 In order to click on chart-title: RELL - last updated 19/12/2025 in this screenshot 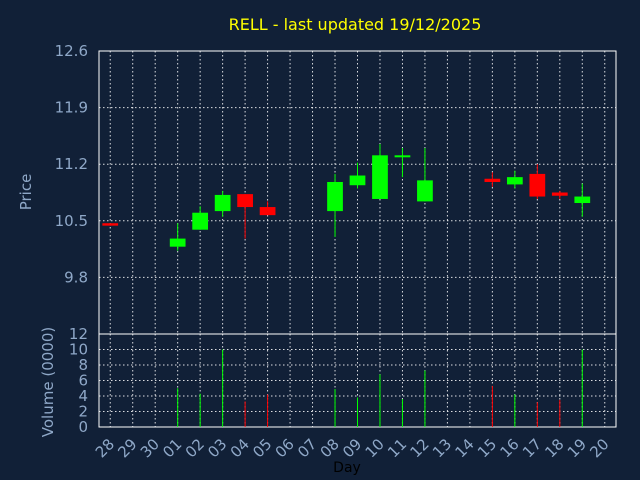, I will do `click(355, 24)`.